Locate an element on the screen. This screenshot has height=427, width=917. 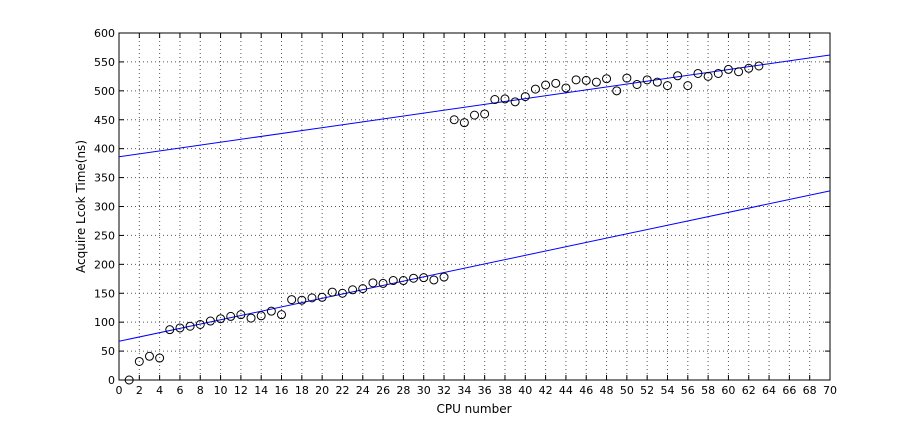
x-tick-label: 70 is located at coordinates (830, 390).